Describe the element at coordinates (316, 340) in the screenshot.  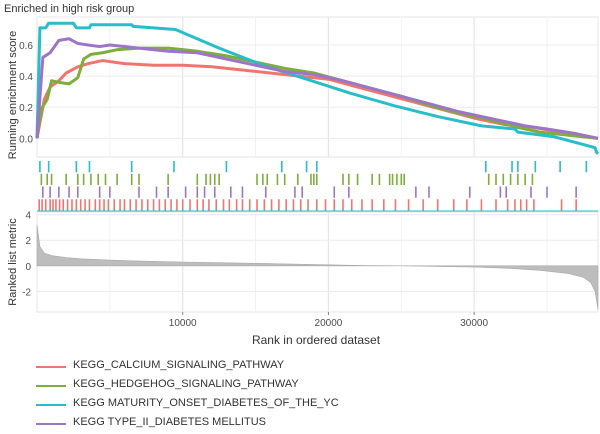
I see `x-axis-label: Rank in ordered dataset` at that location.